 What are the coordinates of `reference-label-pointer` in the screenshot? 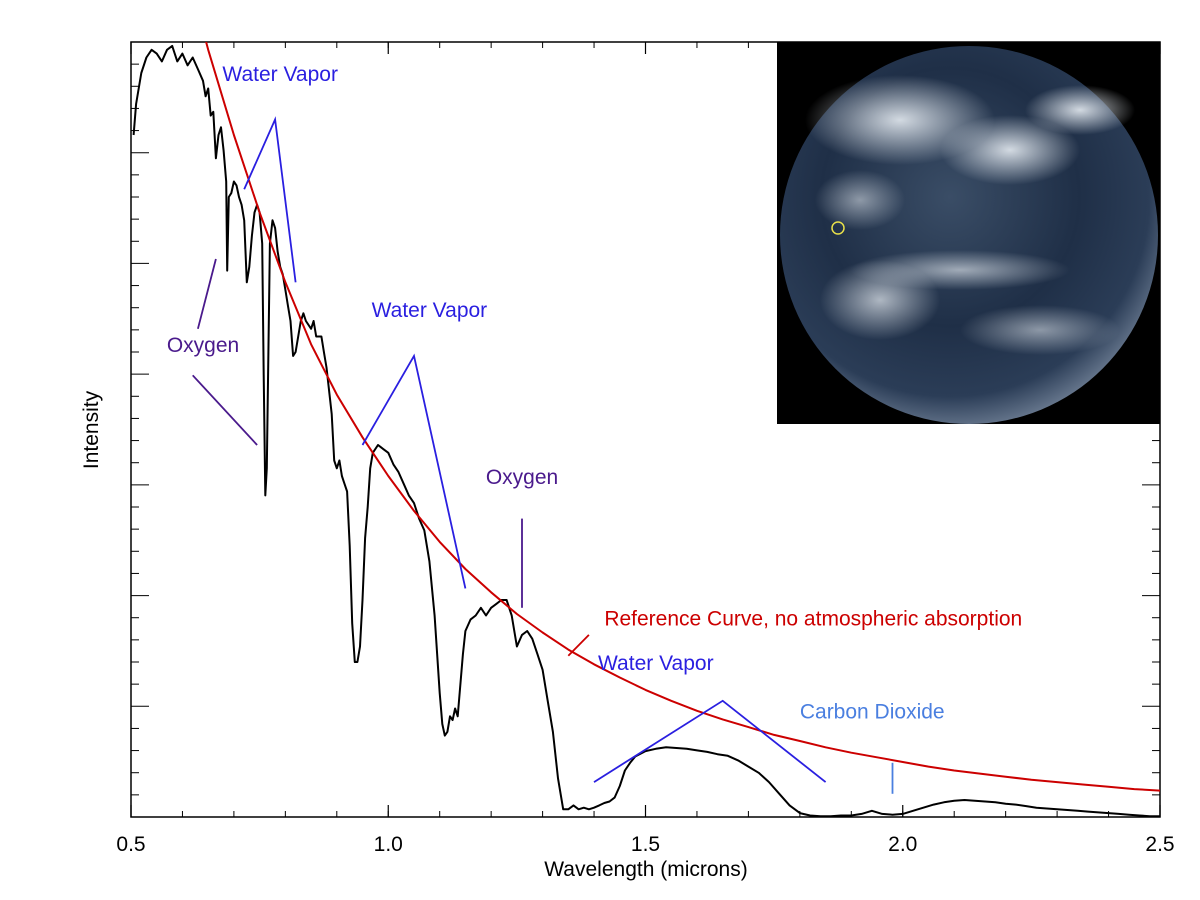 It's located at (578, 645).